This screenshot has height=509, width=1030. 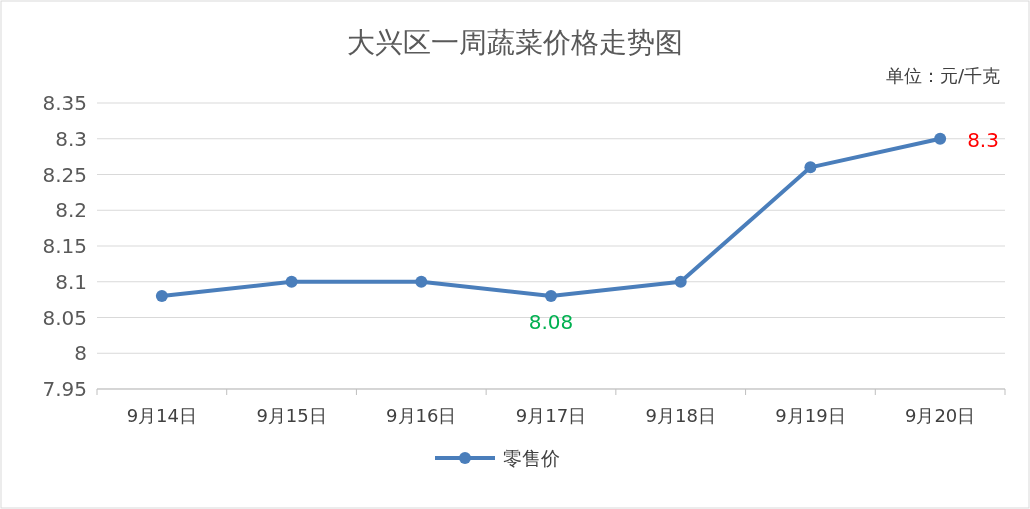 What do you see at coordinates (71, 210) in the screenshot?
I see `y-tick-label: 8.2` at bounding box center [71, 210].